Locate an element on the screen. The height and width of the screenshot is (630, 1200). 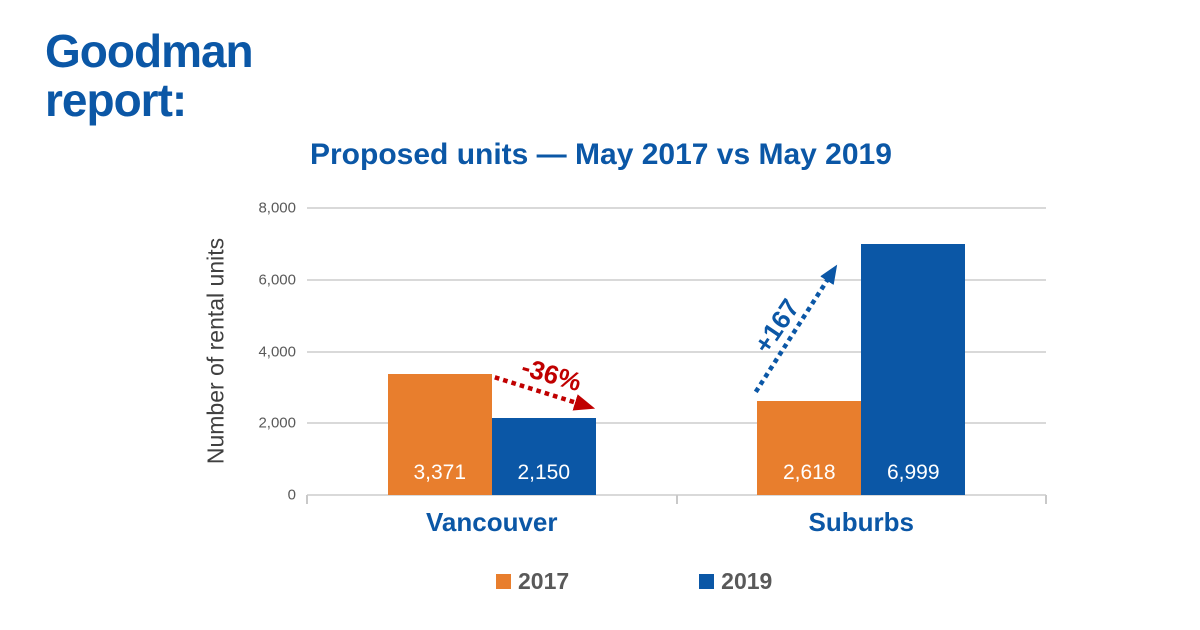
brand-logo: Goodman report: is located at coordinates (149, 75).